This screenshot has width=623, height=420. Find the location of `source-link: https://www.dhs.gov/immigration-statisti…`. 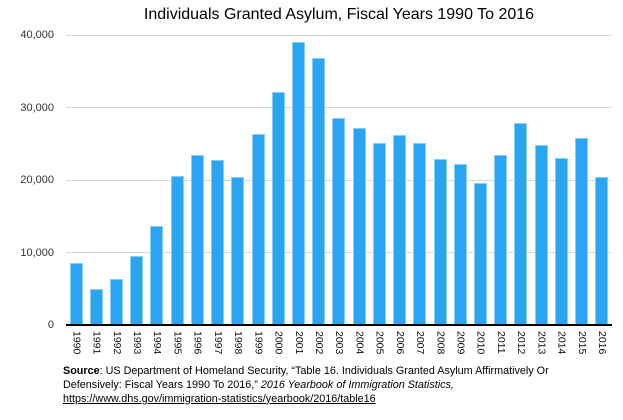

source-link: https://www.dhs.gov/immigration-statisti… is located at coordinates (219, 398).